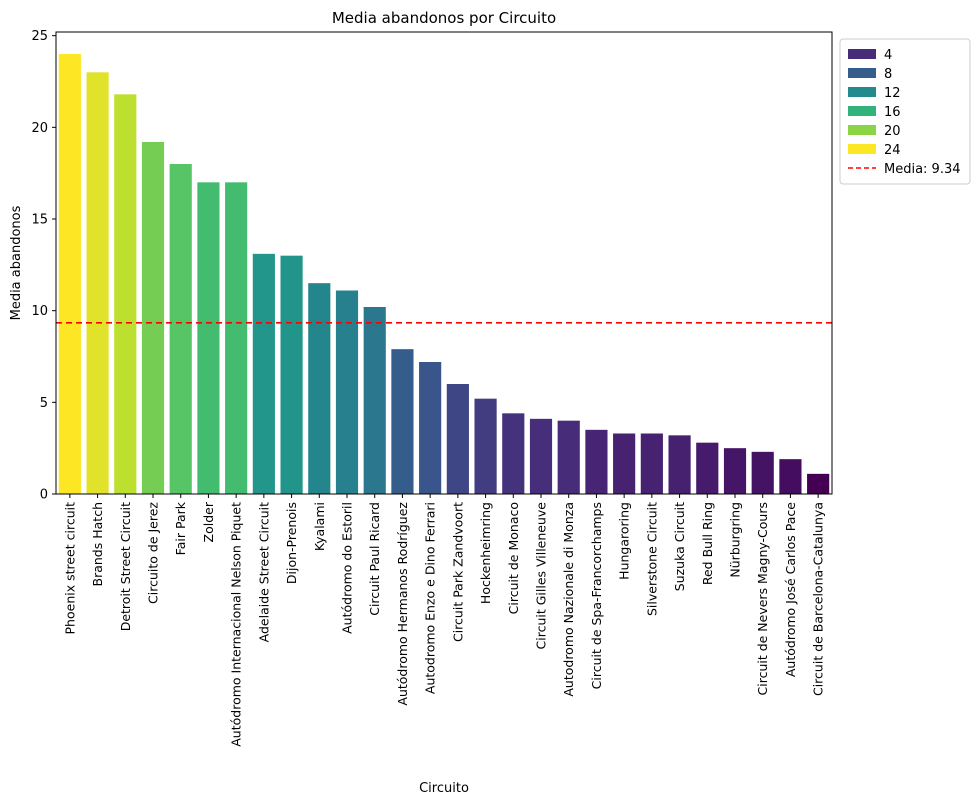 The image size is (980, 805). Describe the element at coordinates (208, 521) in the screenshot. I see `x-tick-label-6: Zolder` at that location.